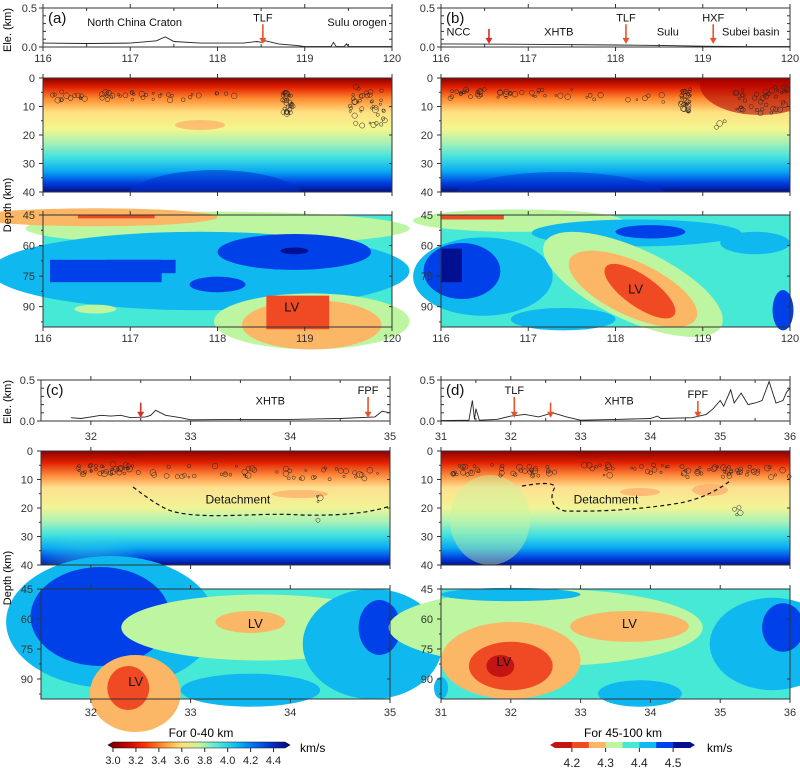 Image resolution: width=800 pixels, height=772 pixels. I want to click on mantle-ytick-label: 45, so click(27, 590).